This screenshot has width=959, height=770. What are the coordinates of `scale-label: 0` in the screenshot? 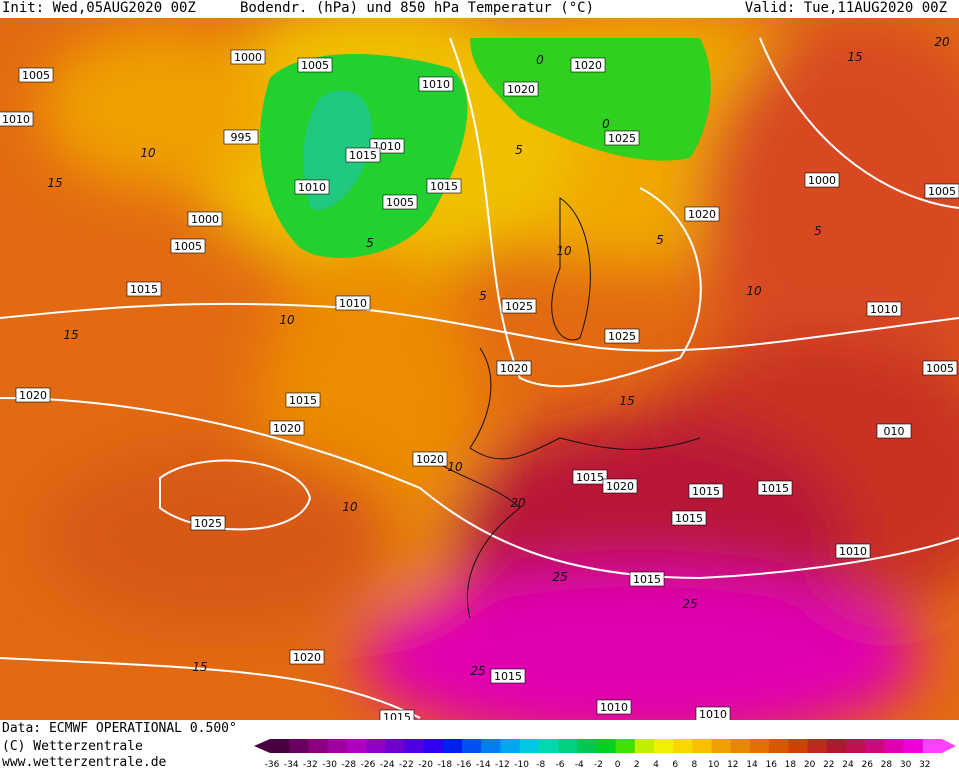 It's located at (618, 765).